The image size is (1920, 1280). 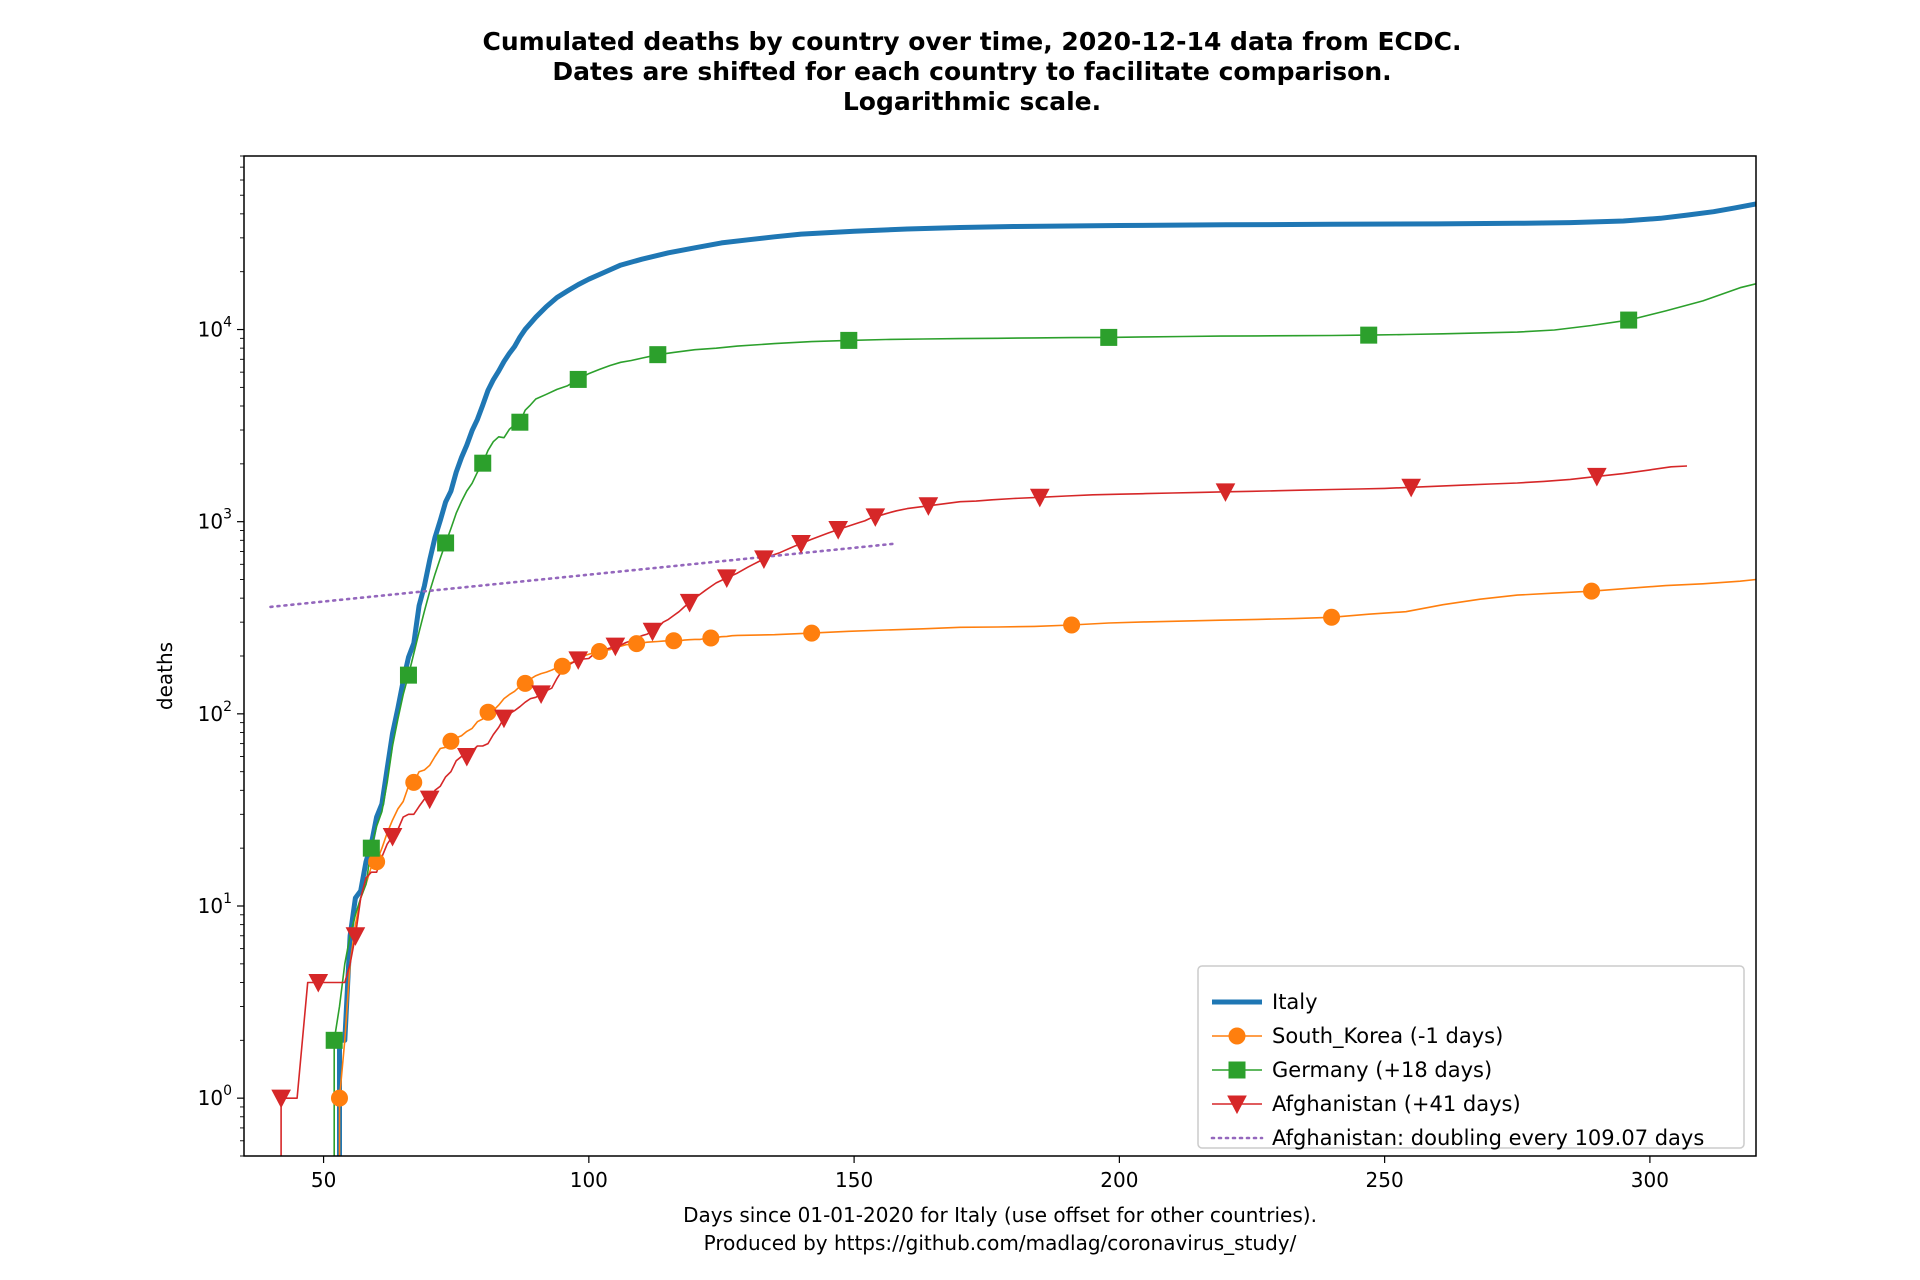 I want to click on legend-item-afghanistan-41-days: Afghanistan (+41 days), so click(x=1366, y=1104).